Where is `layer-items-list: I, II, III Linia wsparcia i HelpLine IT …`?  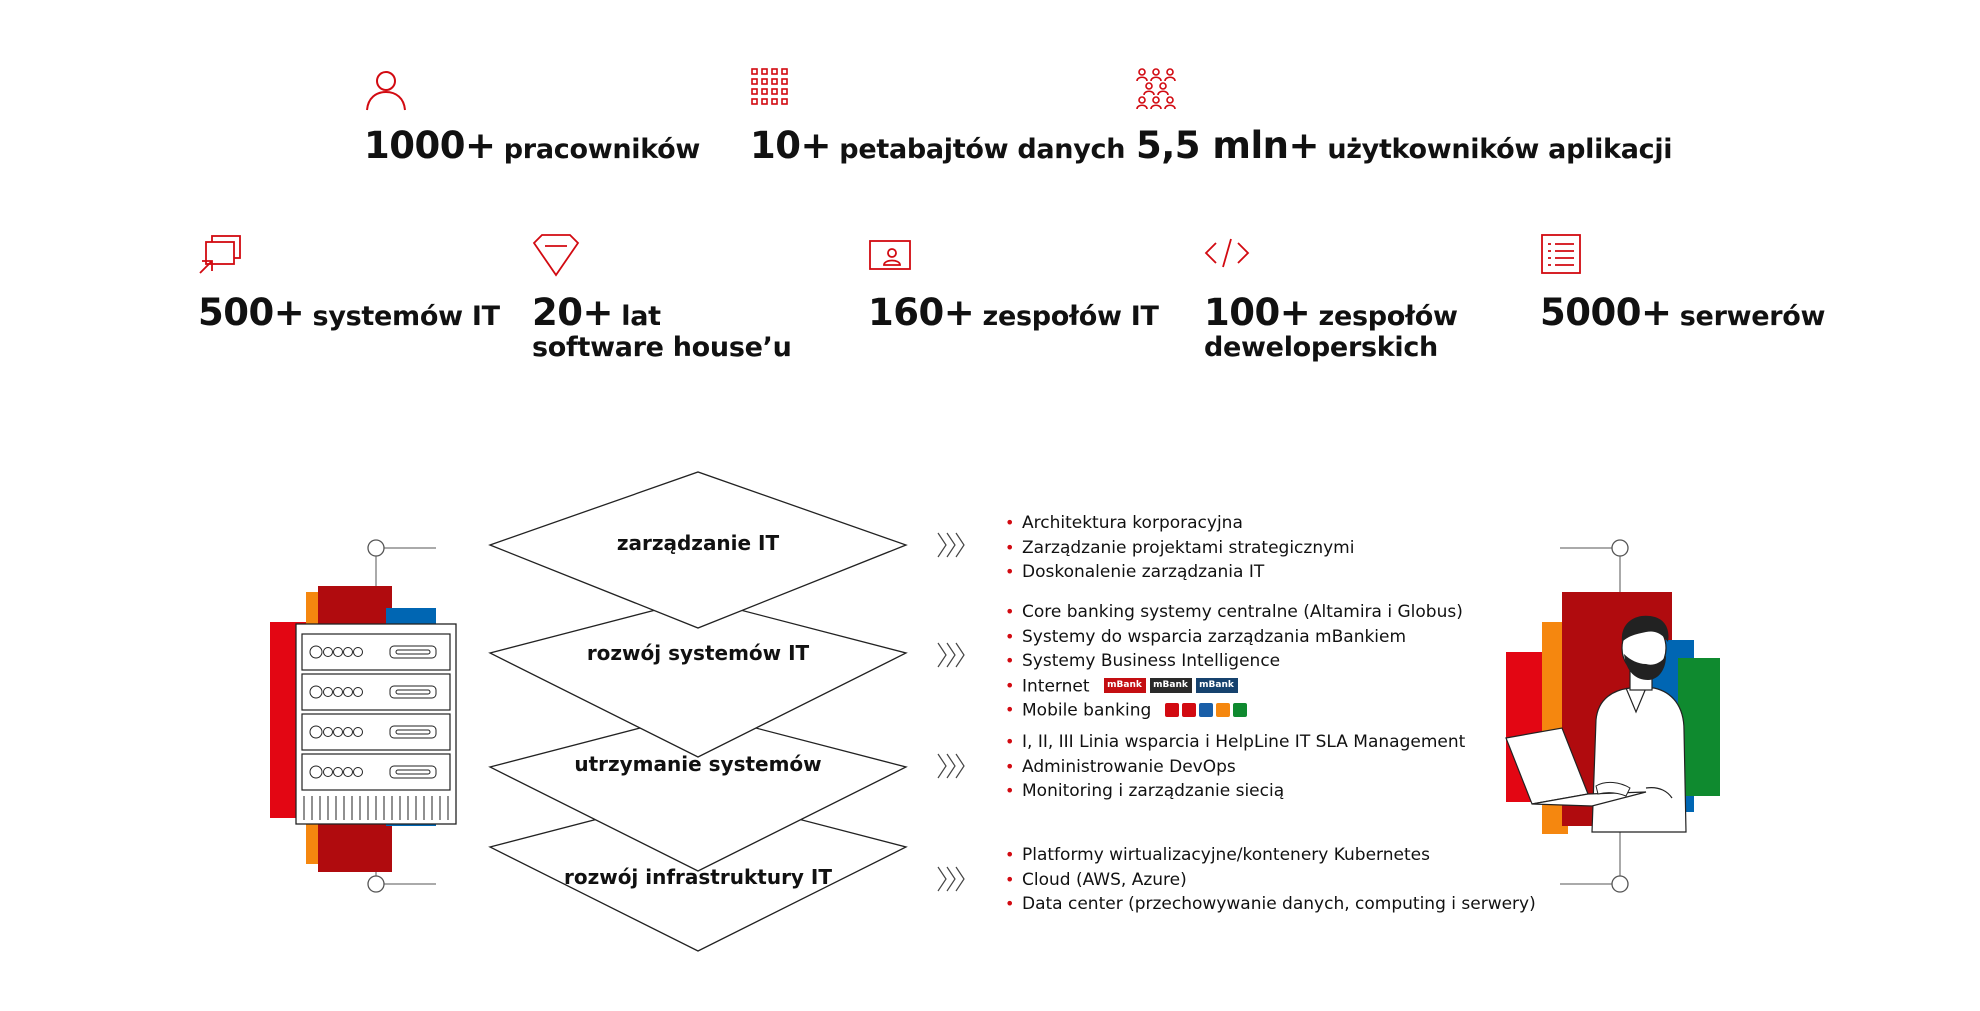 layer-items-list: I, II, III Linia wsparcia i HelpLine IT … is located at coordinates (1235, 767).